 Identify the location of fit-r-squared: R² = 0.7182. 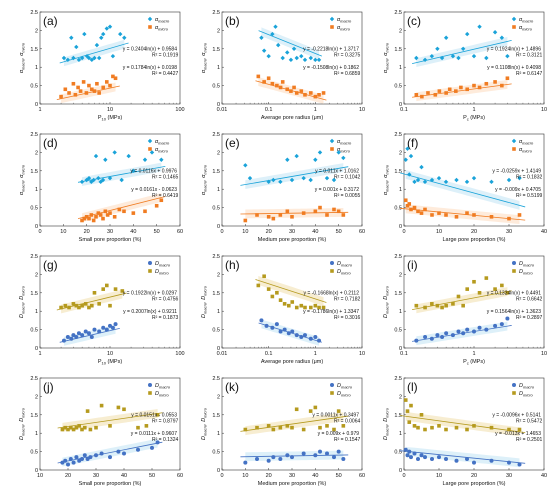
(347, 300).